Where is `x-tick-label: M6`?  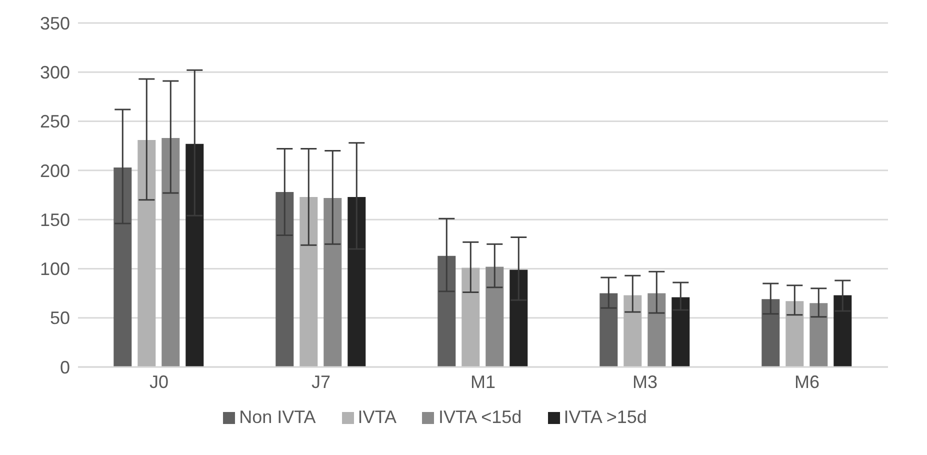 x-tick-label: M6 is located at coordinates (807, 382).